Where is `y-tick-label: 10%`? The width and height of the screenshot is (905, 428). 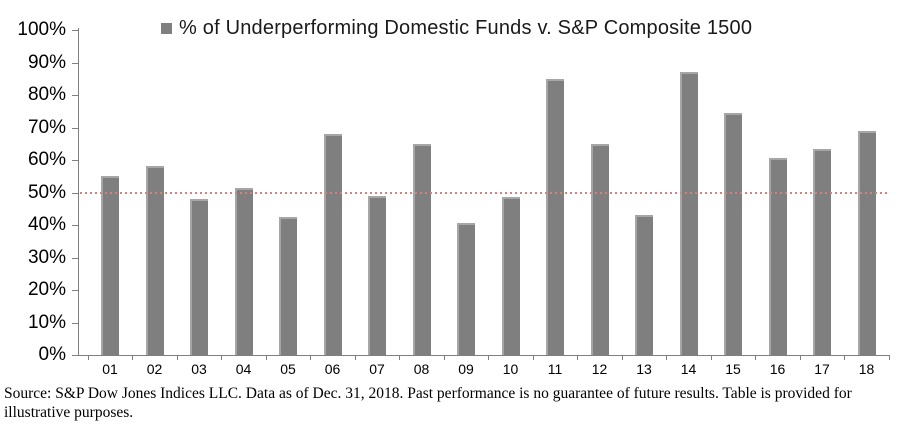 y-tick-label: 10% is located at coordinates (46, 322).